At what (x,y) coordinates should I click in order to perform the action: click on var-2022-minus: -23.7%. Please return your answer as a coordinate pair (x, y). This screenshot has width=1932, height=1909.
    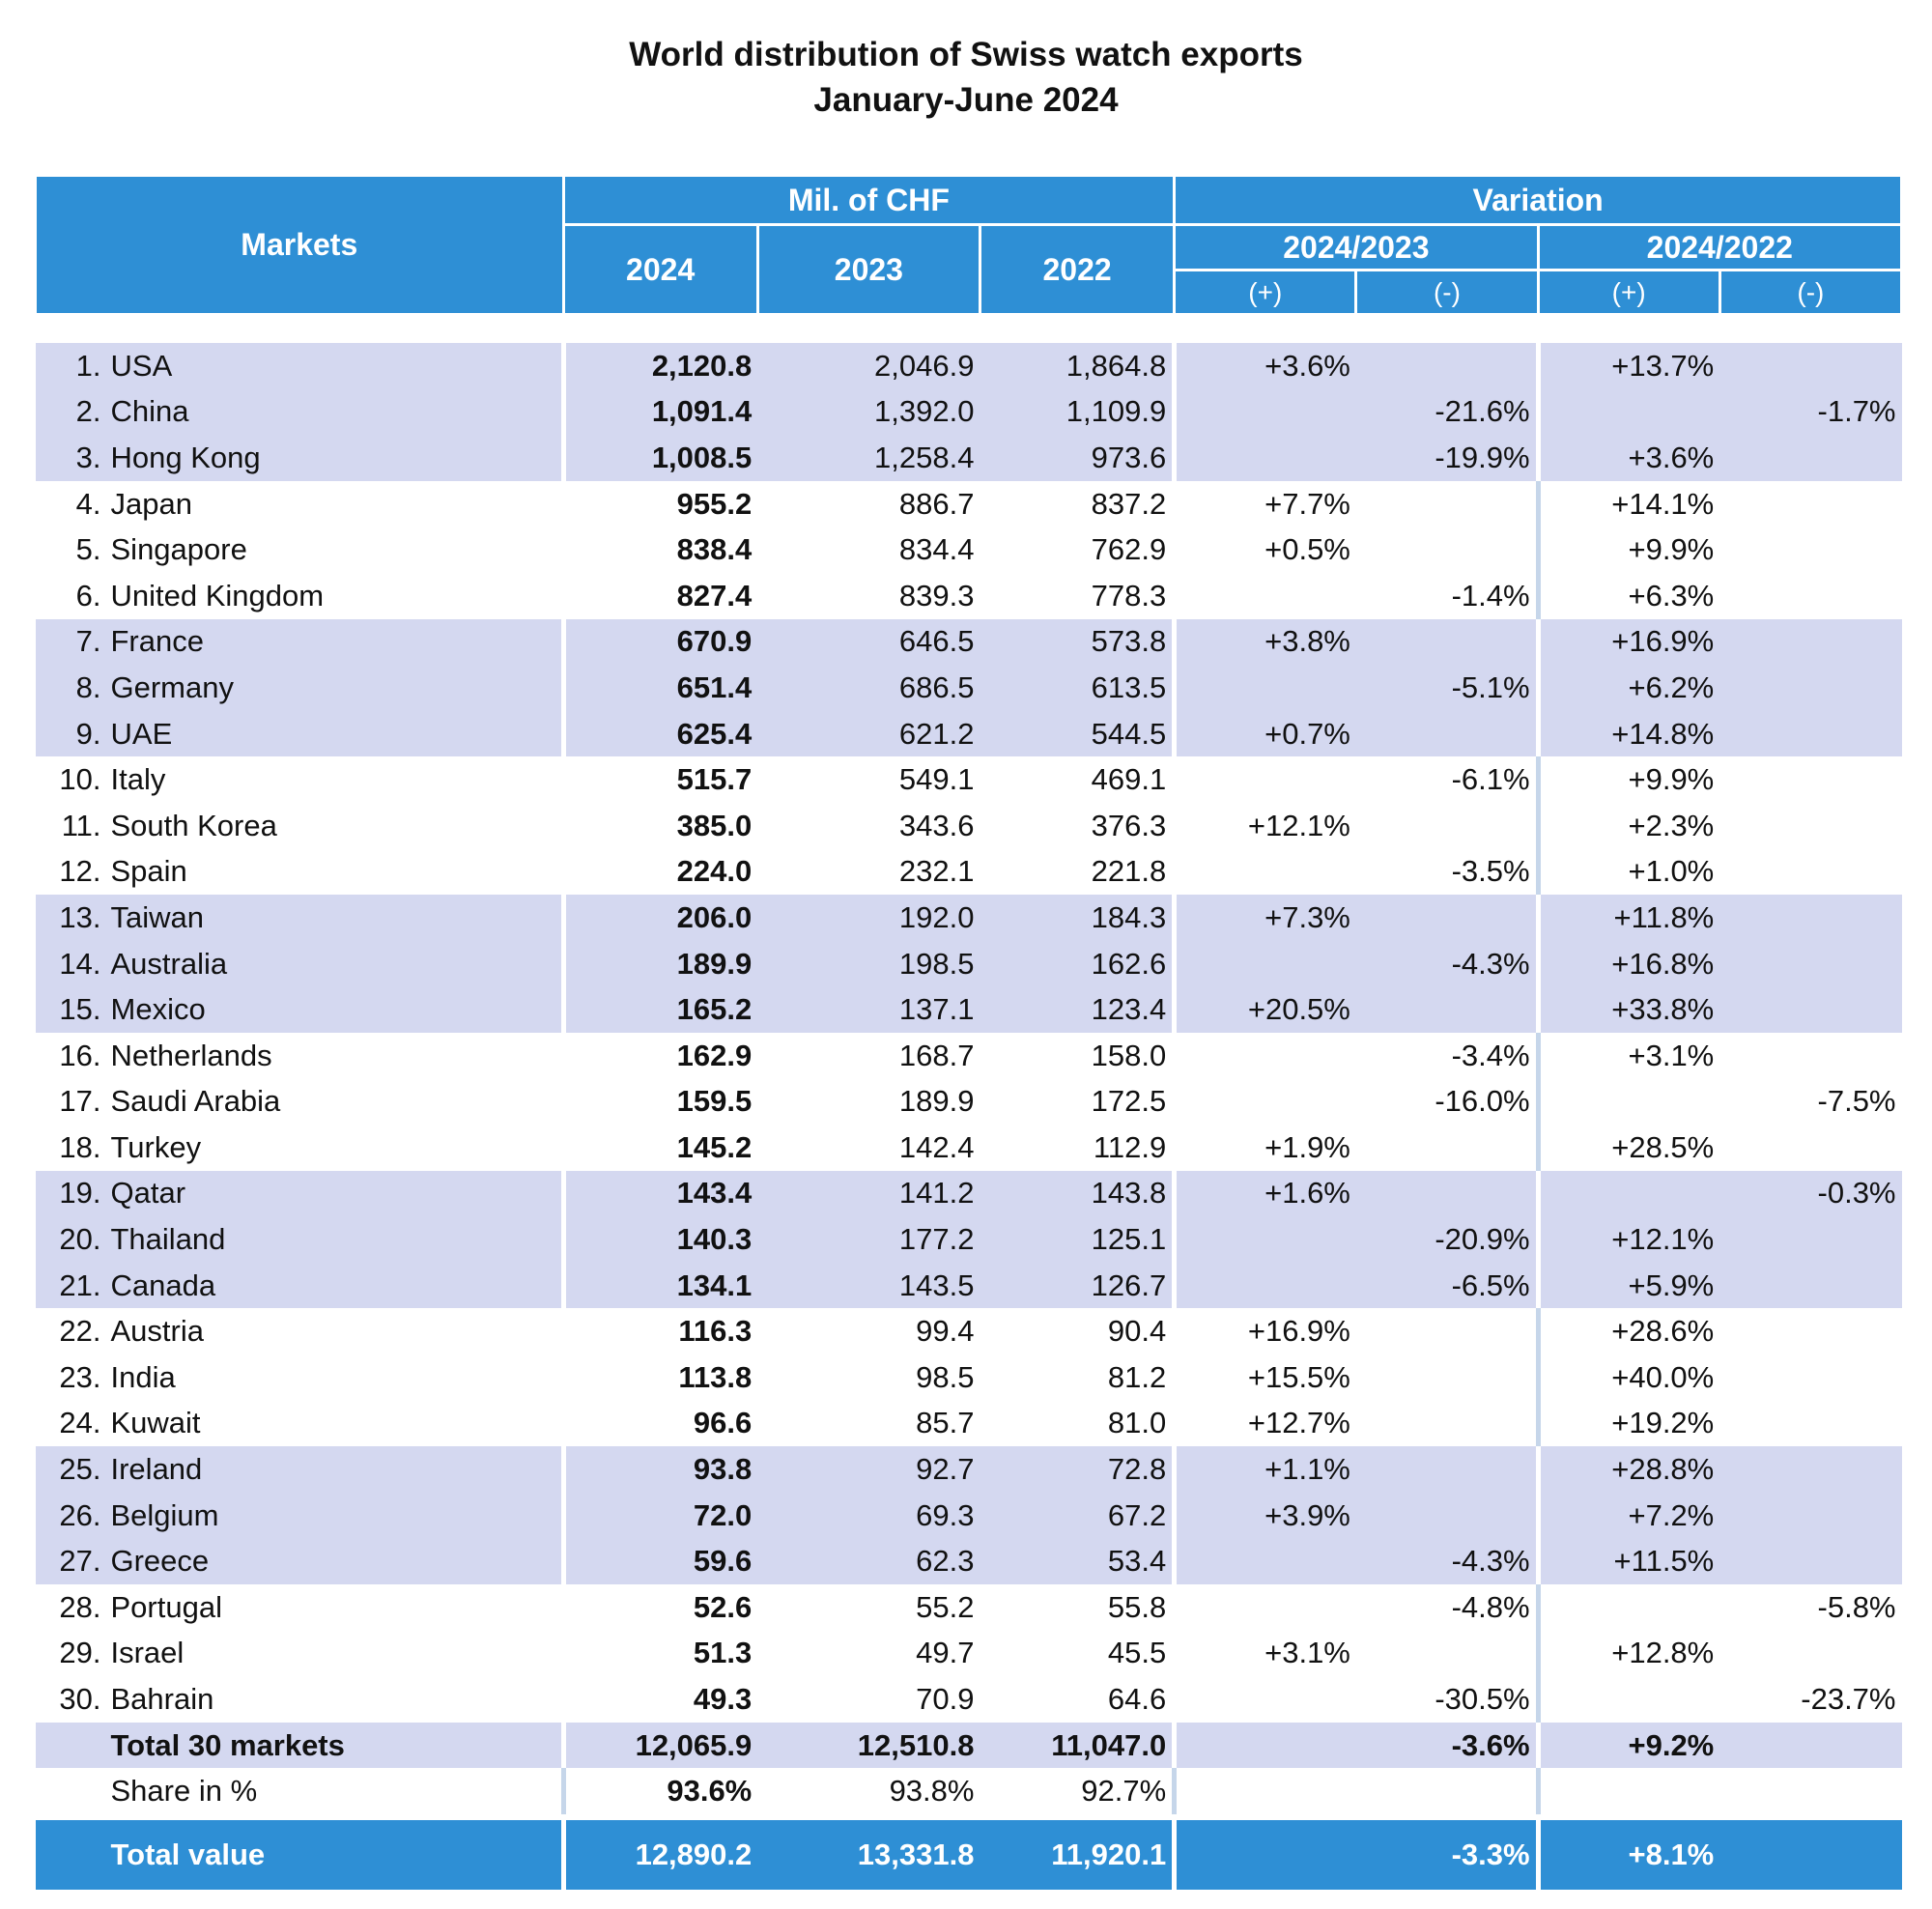
    Looking at the image, I should click on (1848, 1699).